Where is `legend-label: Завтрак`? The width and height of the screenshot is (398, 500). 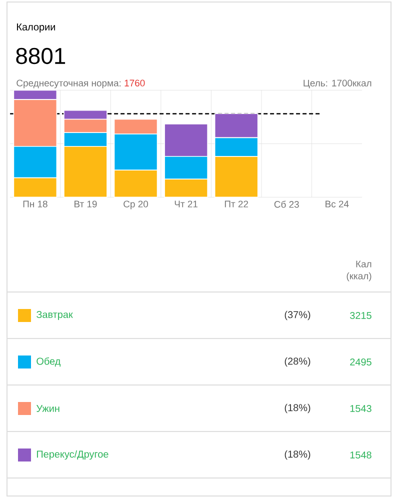
legend-label: Завтрак is located at coordinates (54, 315).